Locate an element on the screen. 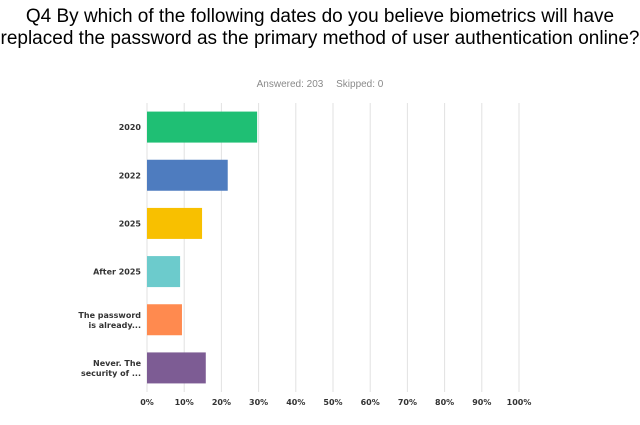 The height and width of the screenshot is (425, 640). x-tick-label: 30% is located at coordinates (258, 402).